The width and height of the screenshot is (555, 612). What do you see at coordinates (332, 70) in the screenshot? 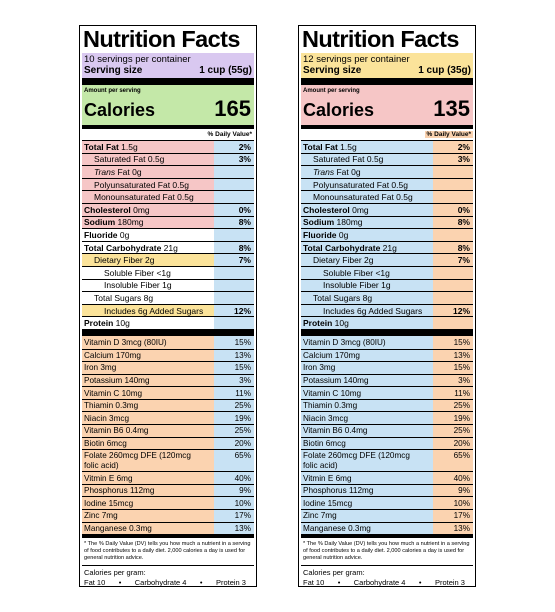
I see `serving-size-label: Serving size` at bounding box center [332, 70].